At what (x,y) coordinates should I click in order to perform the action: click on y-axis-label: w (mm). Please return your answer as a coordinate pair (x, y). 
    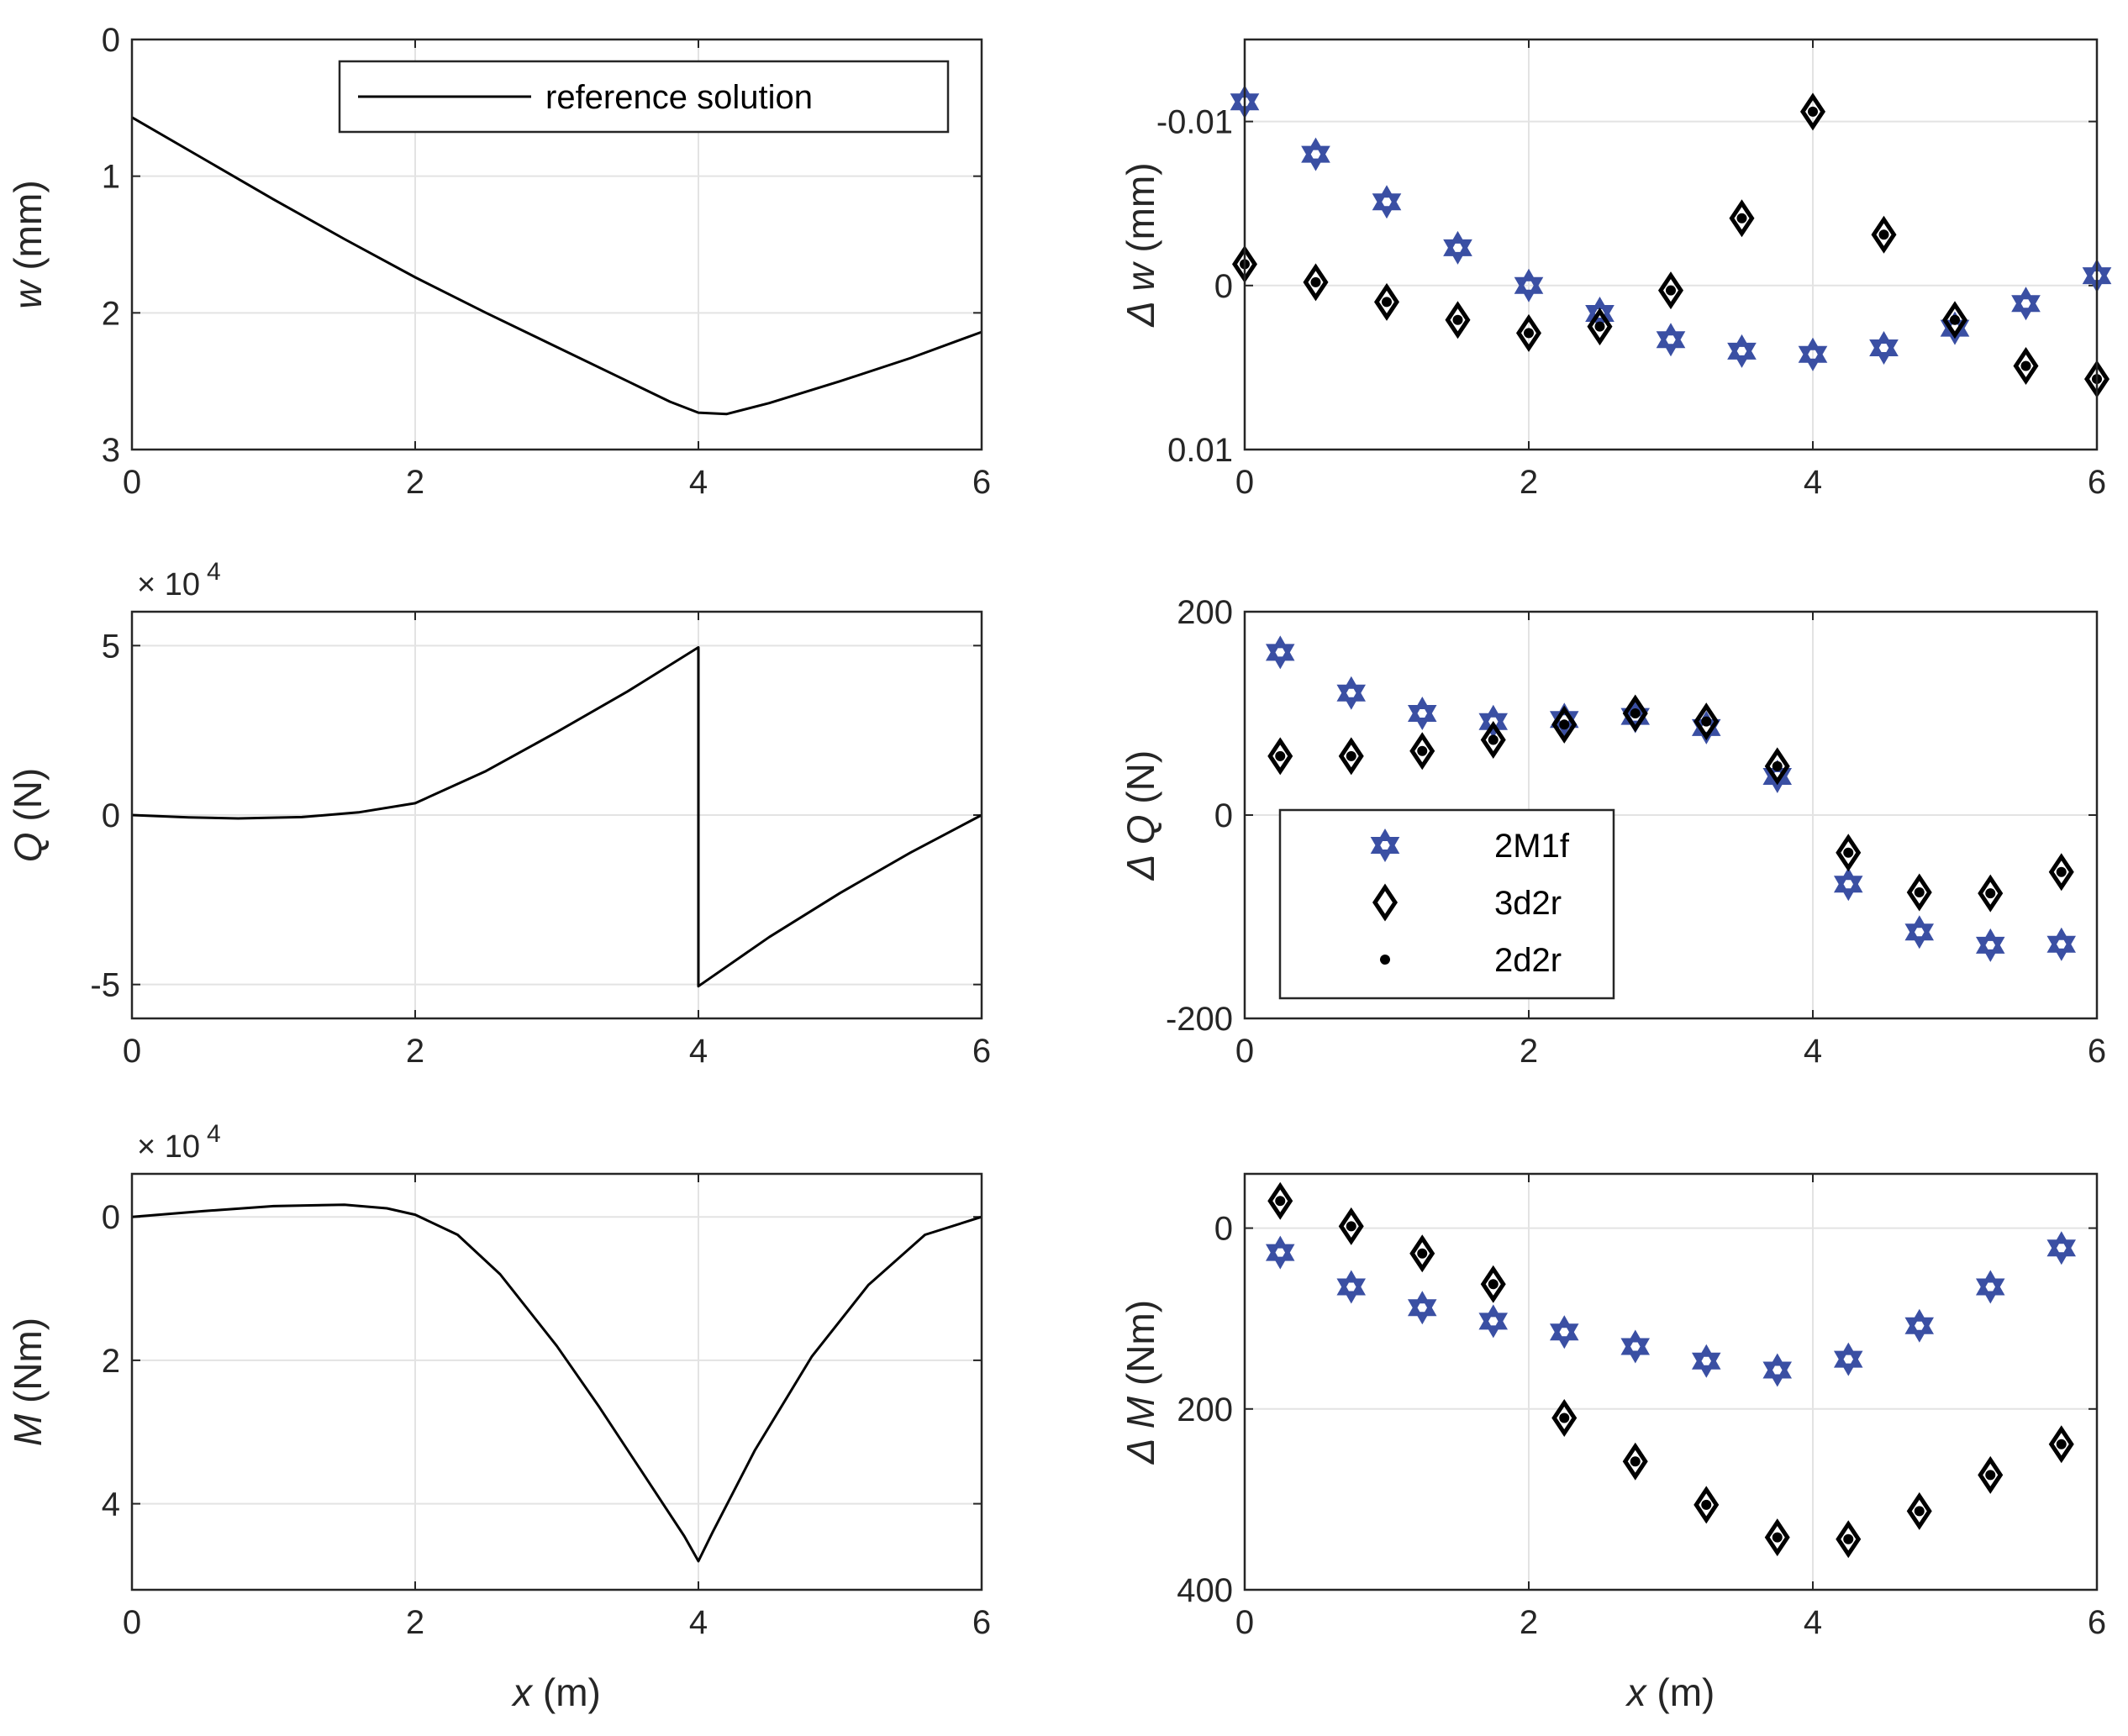
    Looking at the image, I should click on (28, 244).